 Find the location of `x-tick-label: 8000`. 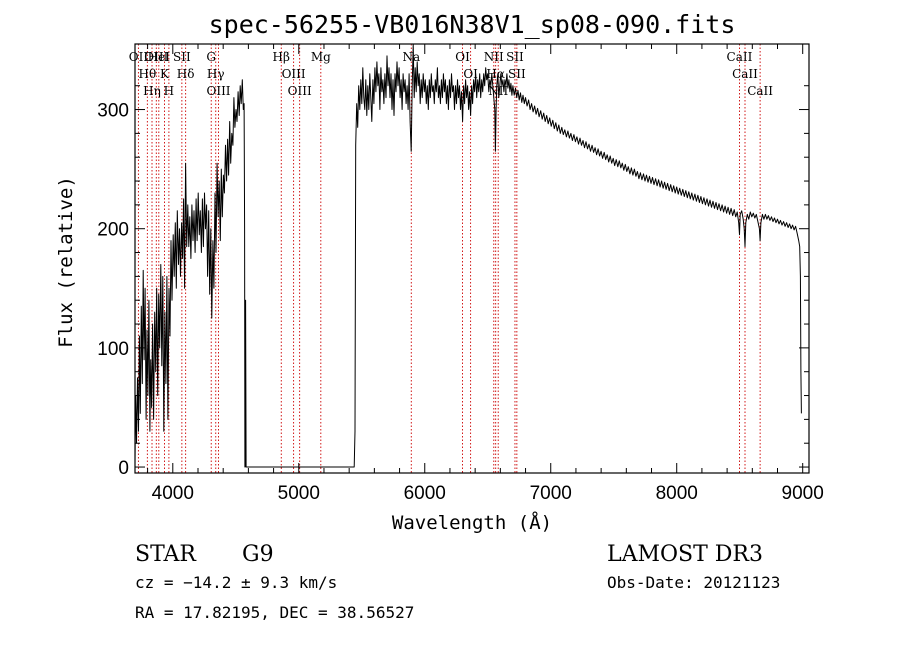

x-tick-label: 8000 is located at coordinates (677, 493).